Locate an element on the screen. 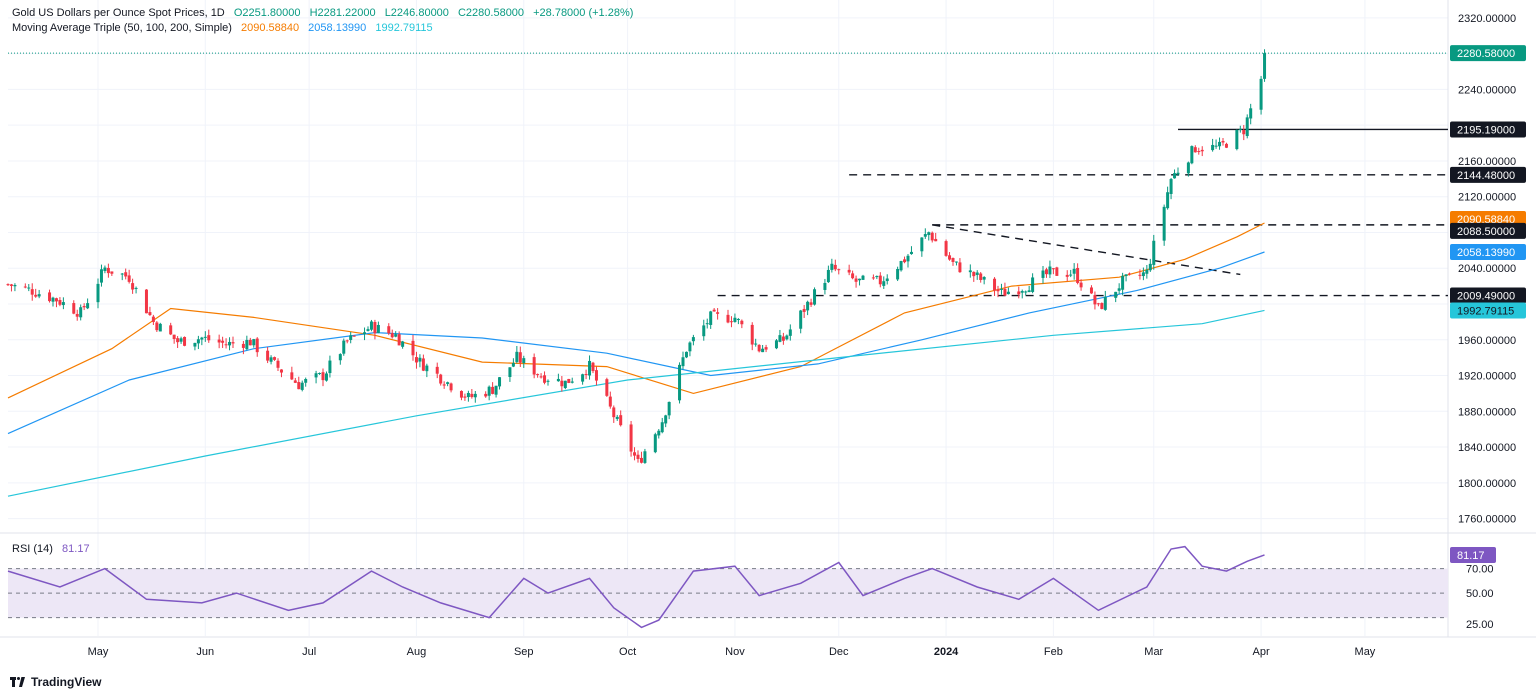  rsi-line is located at coordinates (636, 587).